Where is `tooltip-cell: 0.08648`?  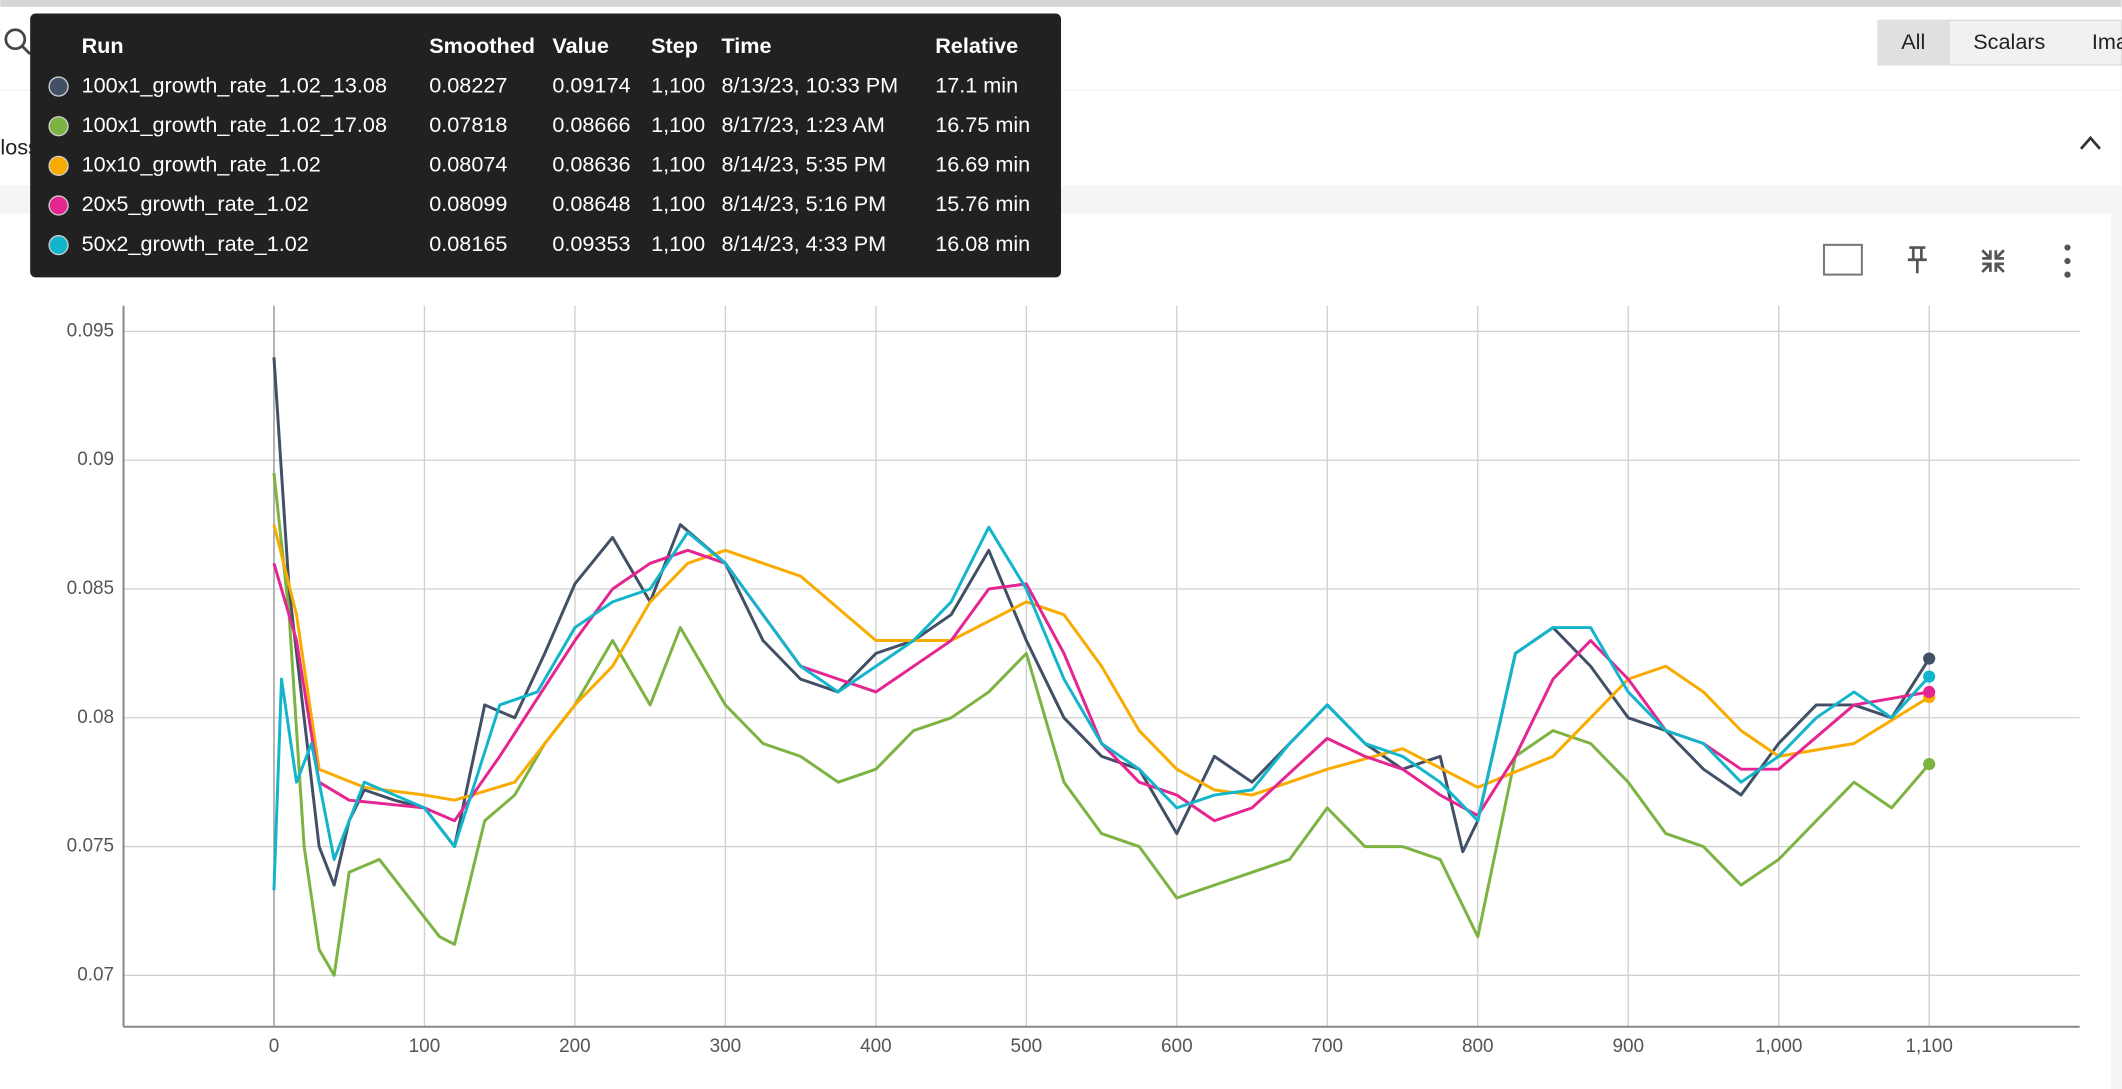
tooltip-cell: 0.08648 is located at coordinates (591, 203).